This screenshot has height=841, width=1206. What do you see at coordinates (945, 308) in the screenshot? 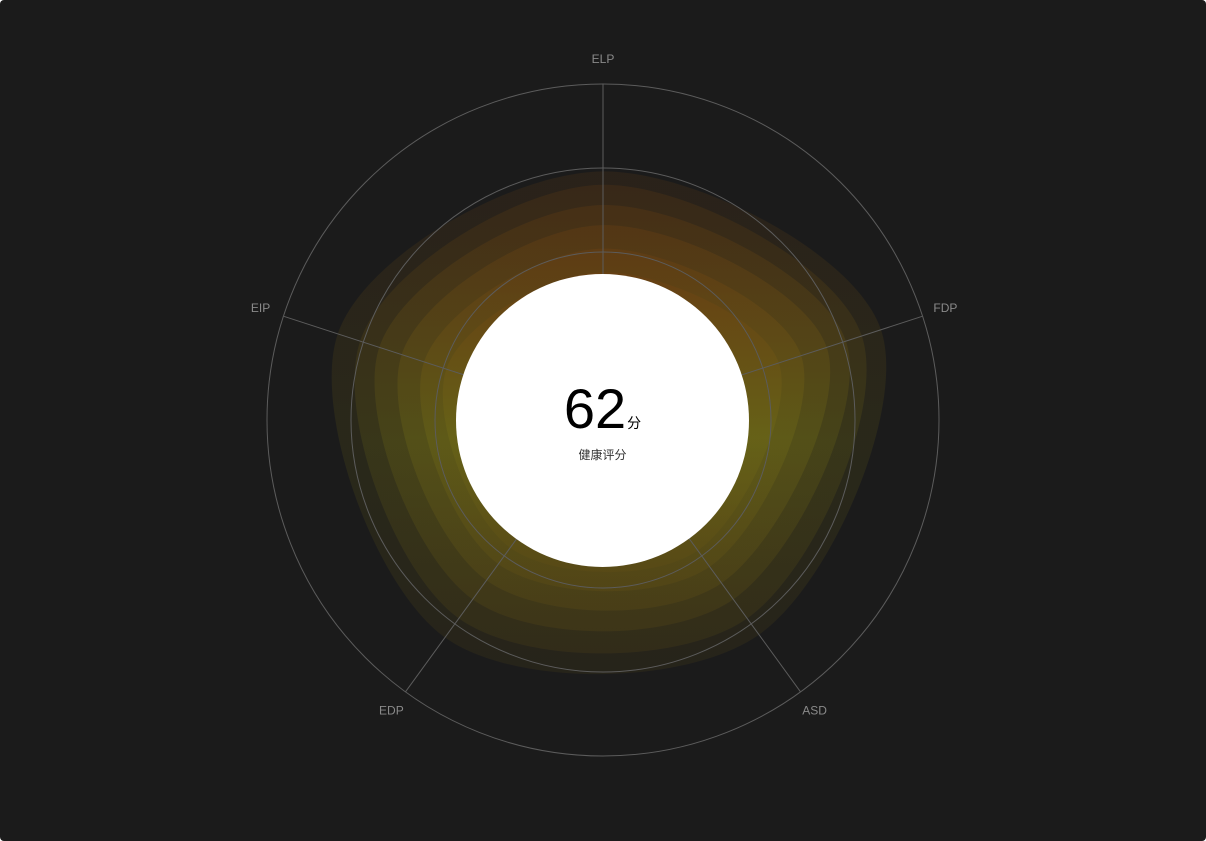
I see `axis-label-fdp: FDP` at bounding box center [945, 308].